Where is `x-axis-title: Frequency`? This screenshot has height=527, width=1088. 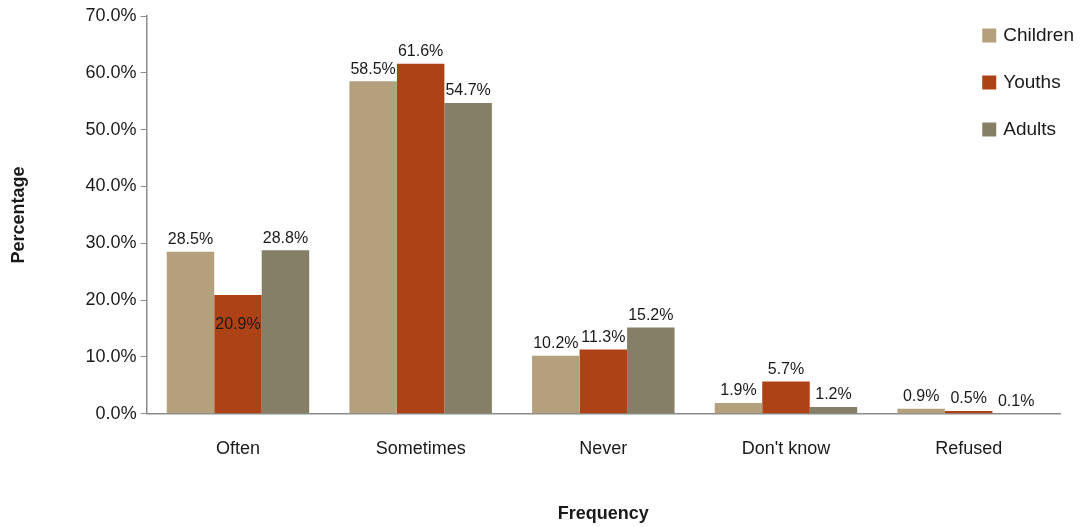 x-axis-title: Frequency is located at coordinates (603, 513).